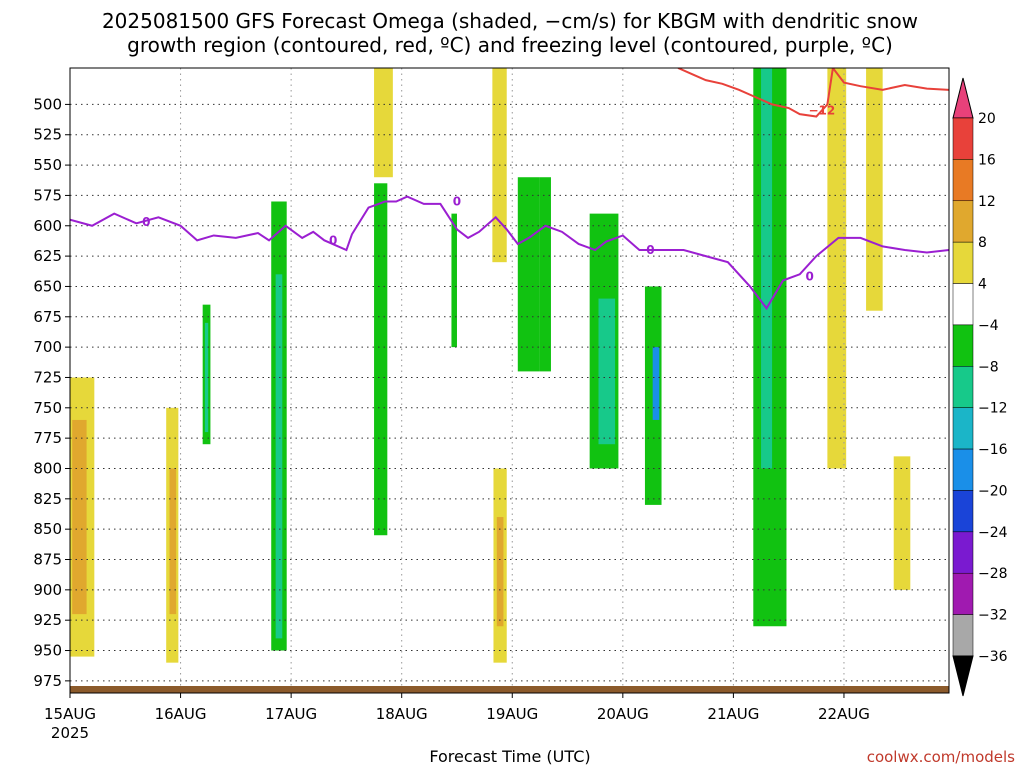  Describe the element at coordinates (993, 616) in the screenshot. I see `colorbar-label: −32` at that location.